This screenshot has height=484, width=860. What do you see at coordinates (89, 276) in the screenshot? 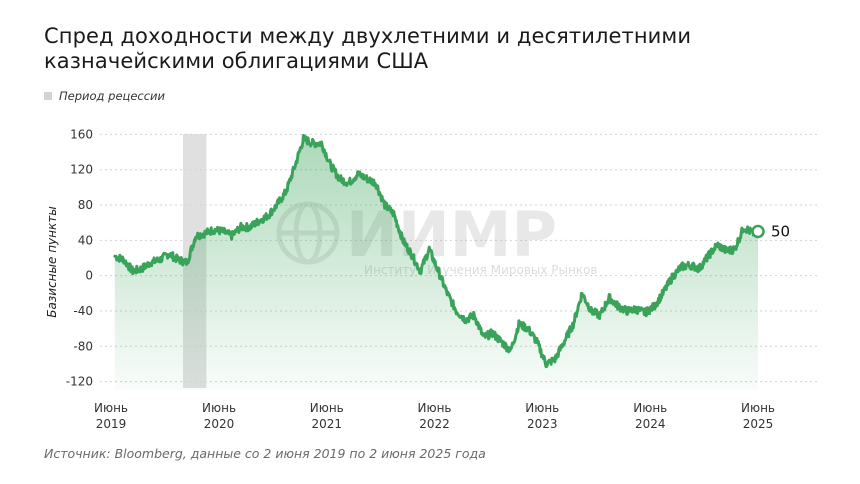
I see `y-tick-label: 0` at bounding box center [89, 276].